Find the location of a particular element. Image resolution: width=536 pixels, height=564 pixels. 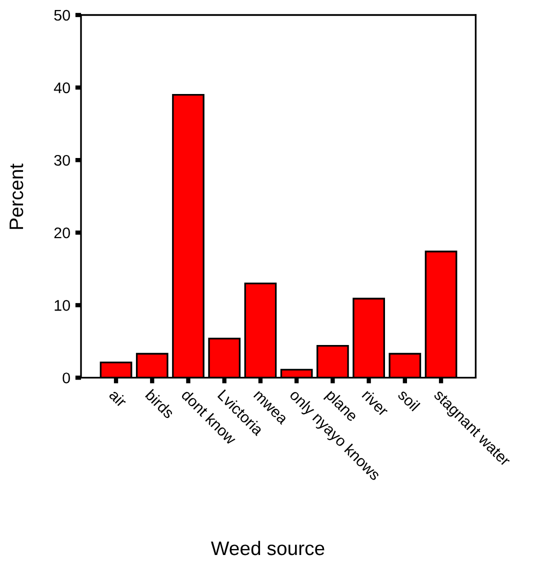

y-axis-title: Percent is located at coordinates (17, 196).